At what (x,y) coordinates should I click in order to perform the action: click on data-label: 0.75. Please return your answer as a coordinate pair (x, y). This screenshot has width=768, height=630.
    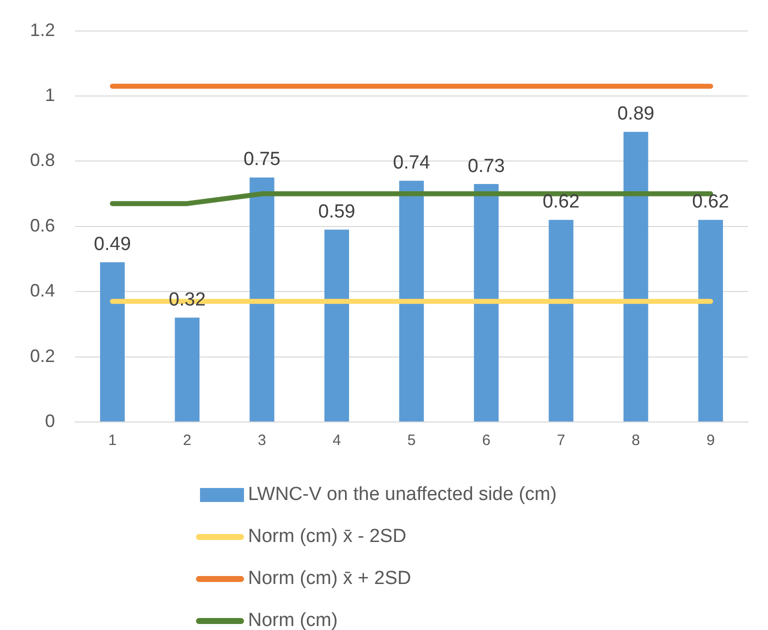
    Looking at the image, I should click on (261, 159).